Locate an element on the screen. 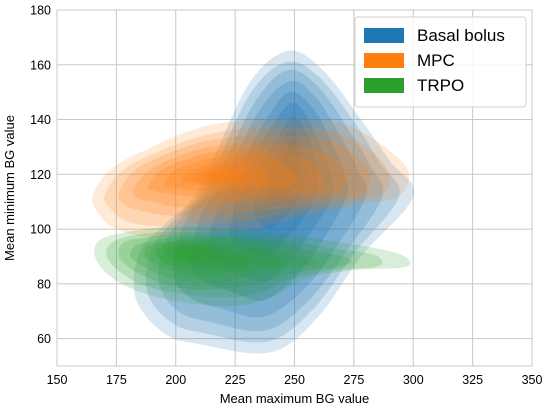 Image resolution: width=550 pixels, height=410 pixels. y-tick-labels: 60 80 100 120 140 160 180 is located at coordinates (40, 175).